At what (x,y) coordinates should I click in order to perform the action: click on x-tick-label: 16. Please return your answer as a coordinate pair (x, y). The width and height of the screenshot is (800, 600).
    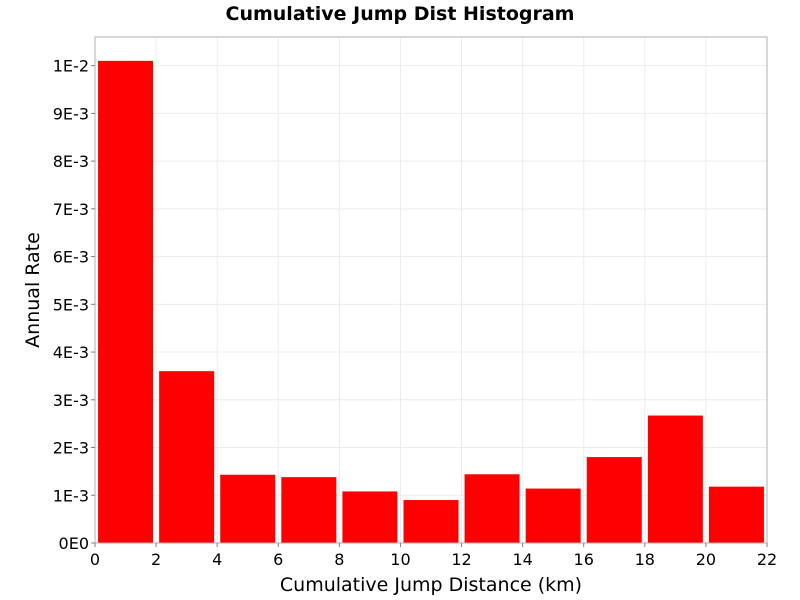
    Looking at the image, I should click on (584, 559).